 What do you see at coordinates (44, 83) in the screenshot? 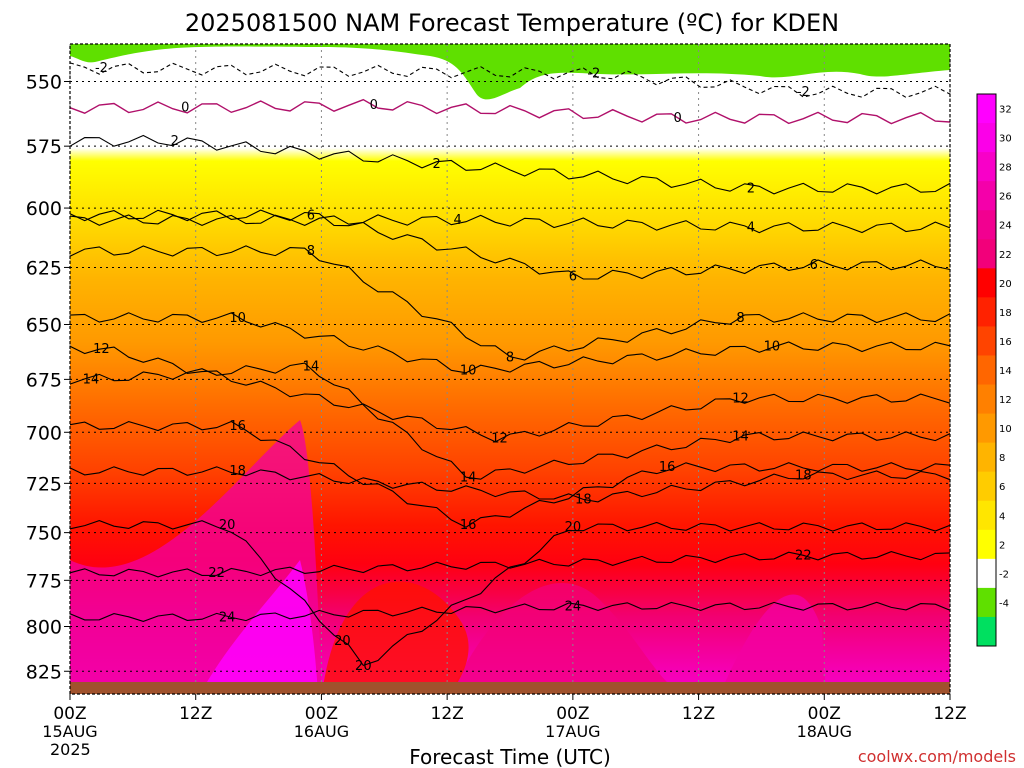
I see `y-tick-label: 550` at bounding box center [44, 83].